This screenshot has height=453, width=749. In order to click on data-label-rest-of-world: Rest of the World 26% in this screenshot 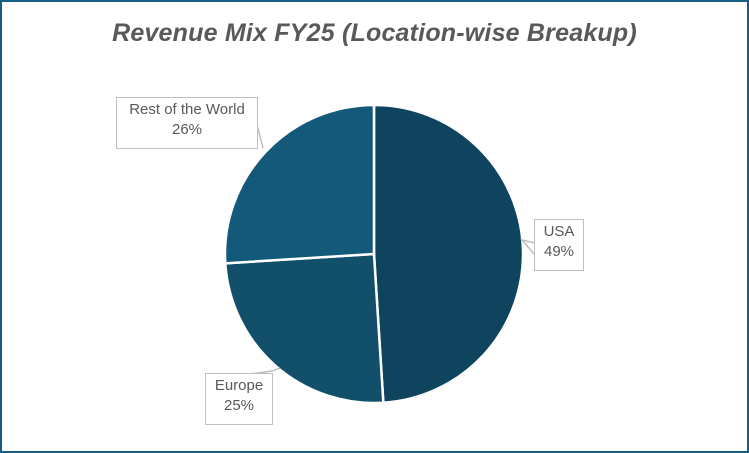, I will do `click(187, 123)`.